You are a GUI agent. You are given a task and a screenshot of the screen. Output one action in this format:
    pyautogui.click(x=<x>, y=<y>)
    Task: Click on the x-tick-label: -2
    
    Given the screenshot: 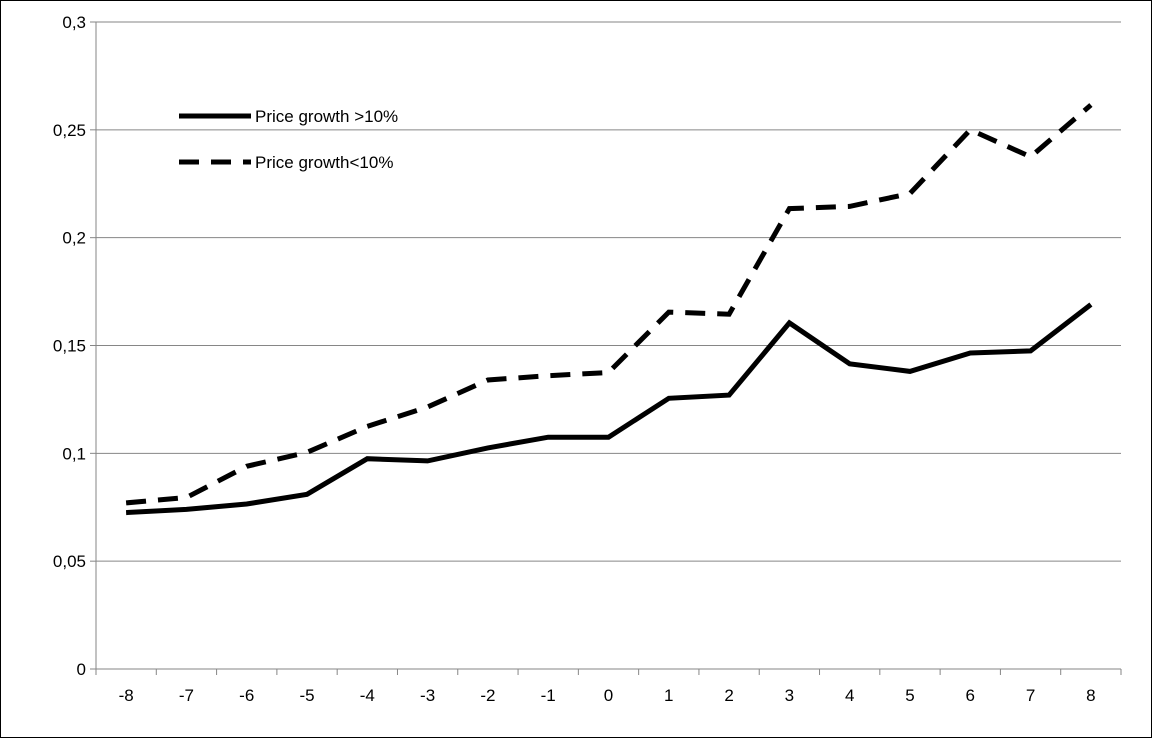 What is the action you would take?
    pyautogui.click(x=487, y=695)
    